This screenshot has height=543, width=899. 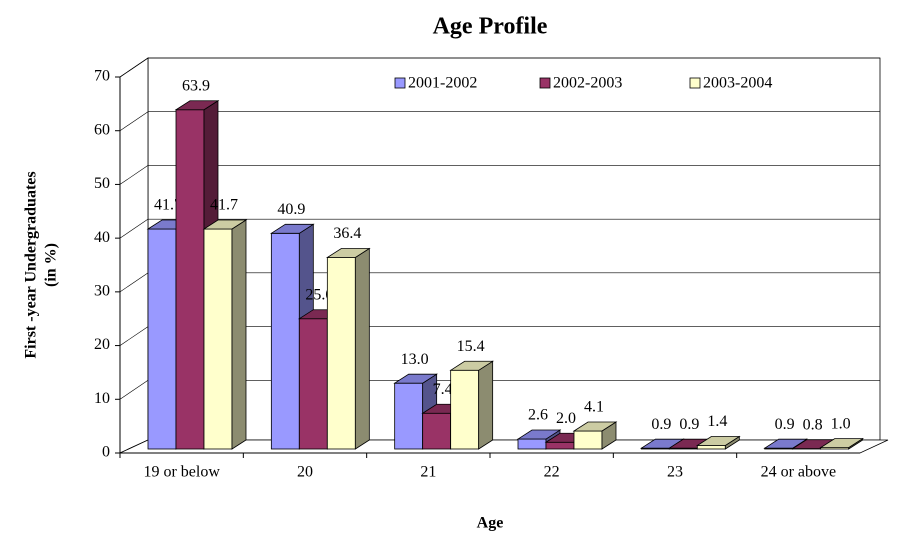 What do you see at coordinates (102, 129) in the screenshot?
I see `y-tick-label: 60` at bounding box center [102, 129].